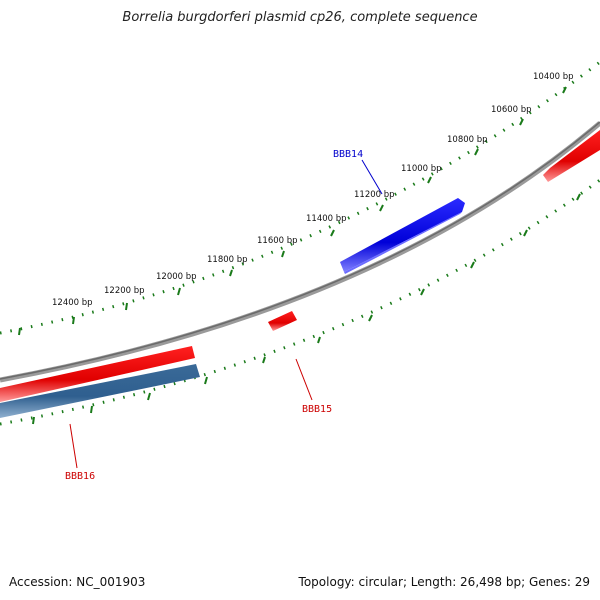 The height and width of the screenshot is (600, 600). I want to click on scale-label: 11000 bp, so click(421, 169).